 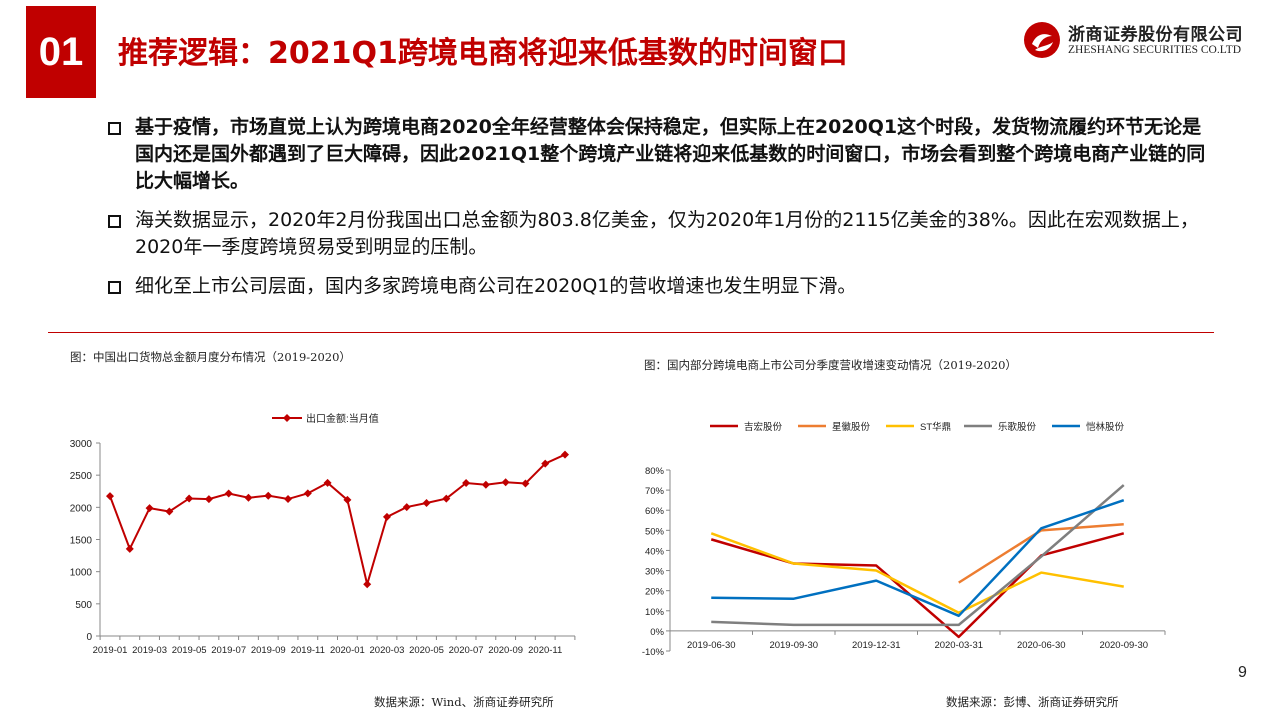 I want to click on y-tick-label: 20%, so click(x=655, y=592).